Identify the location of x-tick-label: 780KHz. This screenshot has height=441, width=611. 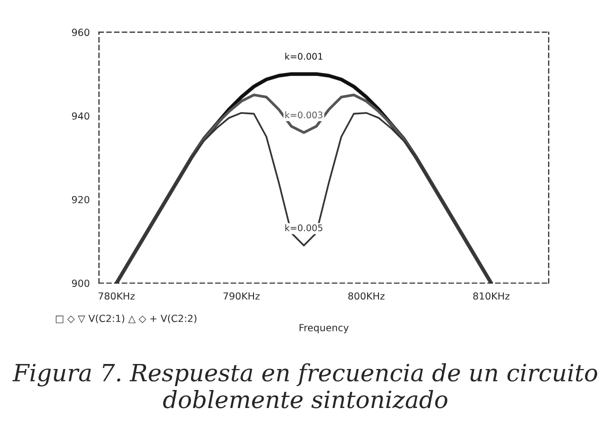
(116, 296).